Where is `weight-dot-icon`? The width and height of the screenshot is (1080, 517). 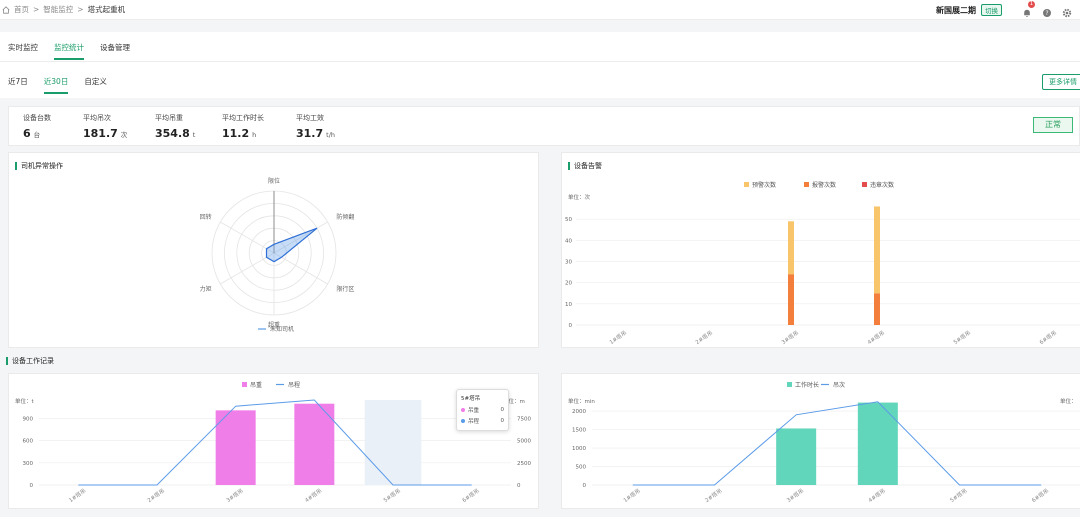
weight-dot-icon is located at coordinates (463, 410).